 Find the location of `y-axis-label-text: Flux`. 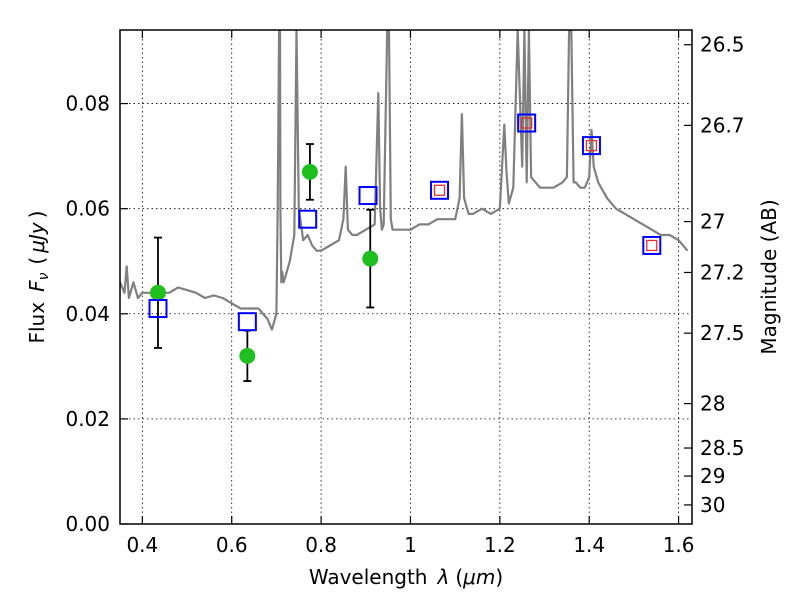

y-axis-label-text: Flux is located at coordinates (37, 323).